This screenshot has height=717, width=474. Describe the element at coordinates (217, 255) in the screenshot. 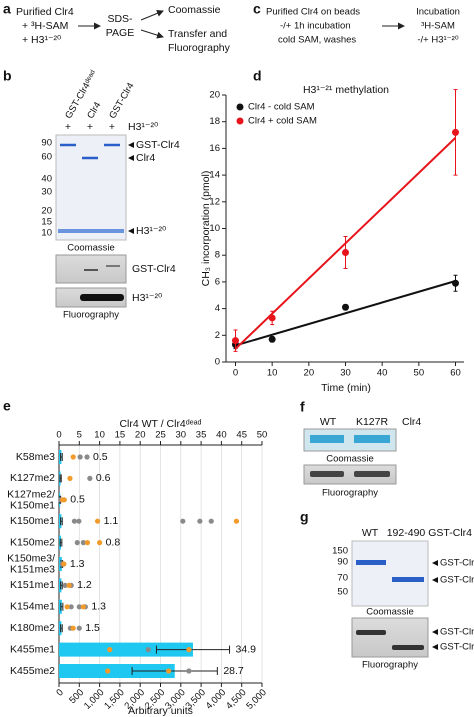

I see `y-tick-label: 8` at that location.